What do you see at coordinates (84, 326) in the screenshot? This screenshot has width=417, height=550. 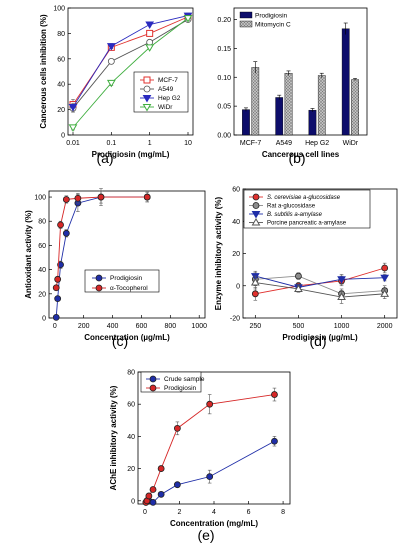 I see `x-tick-label: 200` at bounding box center [84, 326].